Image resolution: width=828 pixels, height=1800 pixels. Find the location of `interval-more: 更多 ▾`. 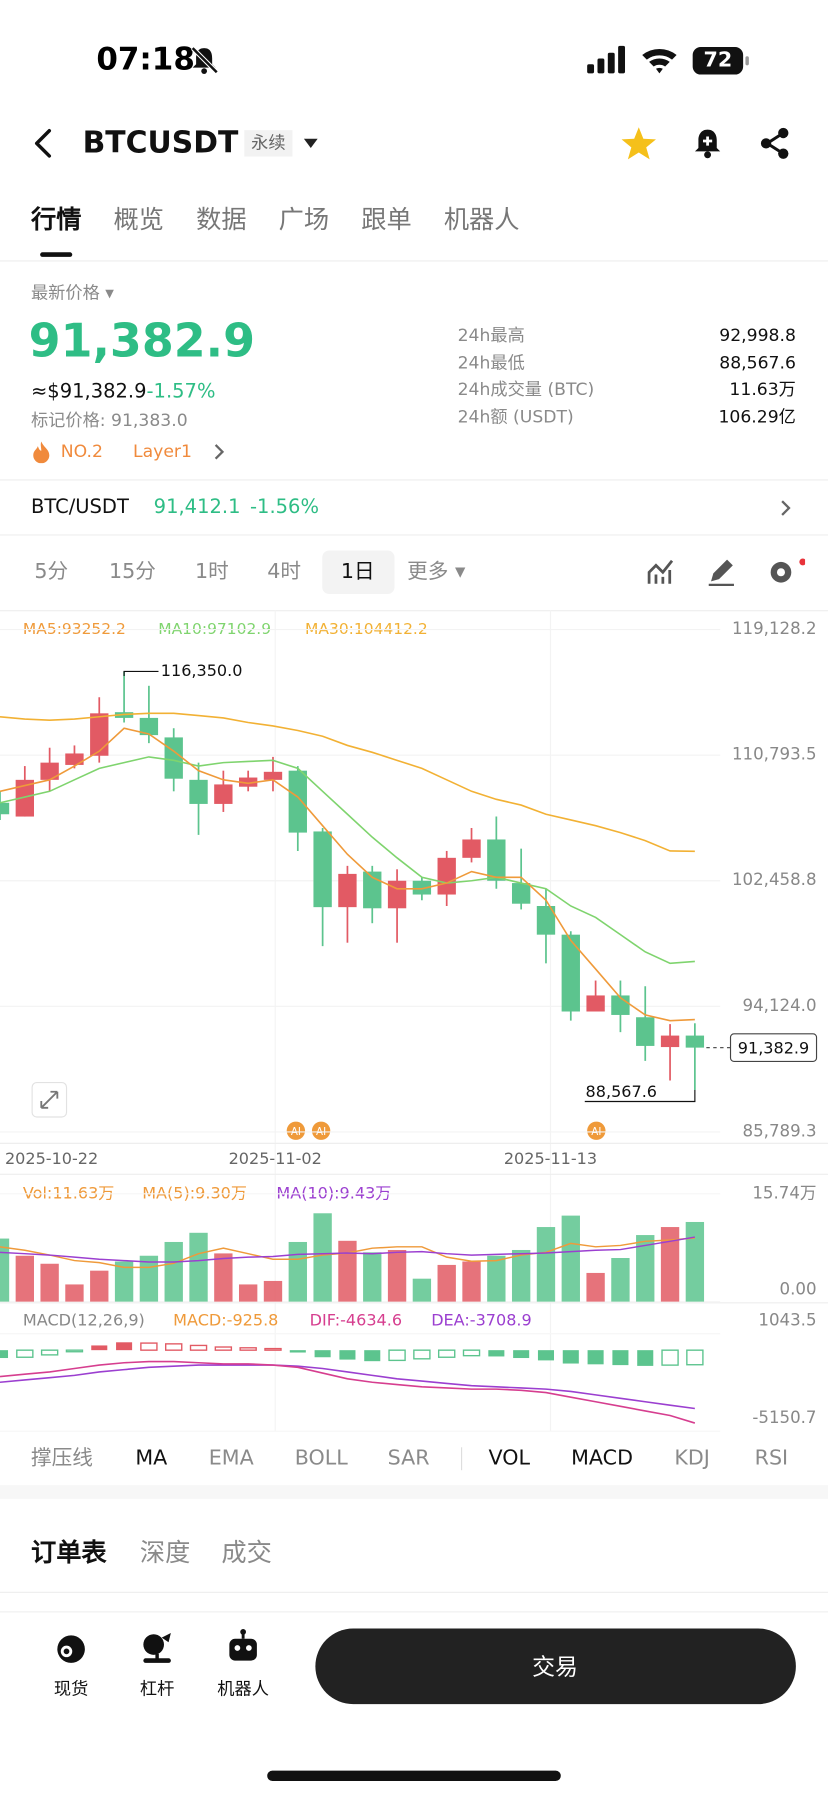

interval-more: 更多 ▾ is located at coordinates (436, 571).